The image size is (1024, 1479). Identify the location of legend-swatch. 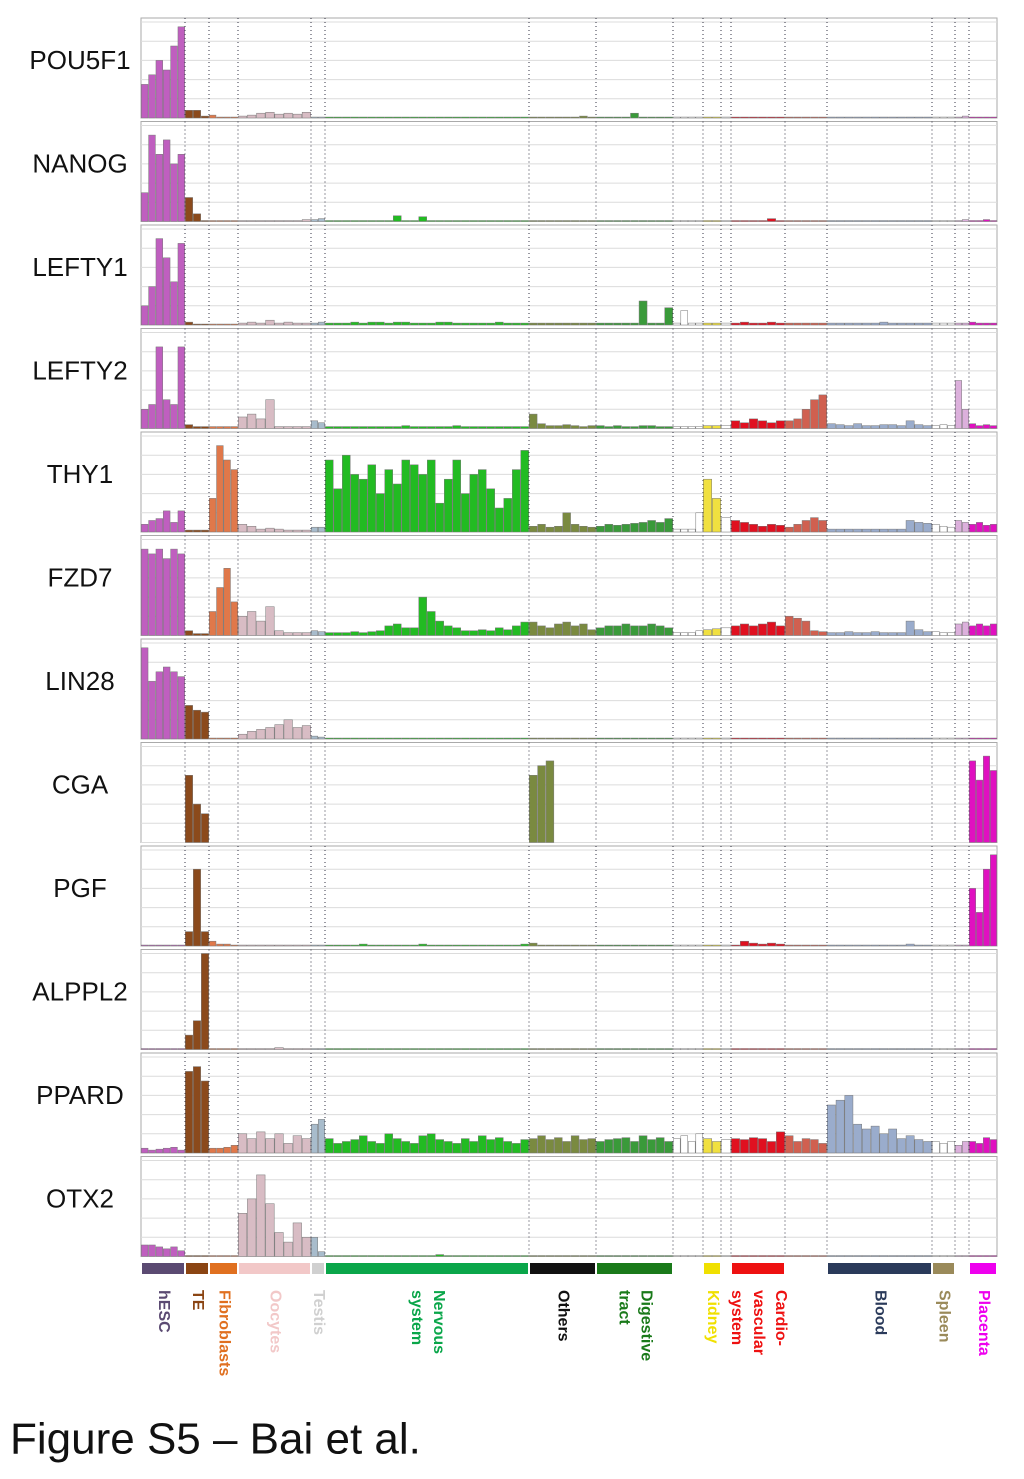
(879, 1268).